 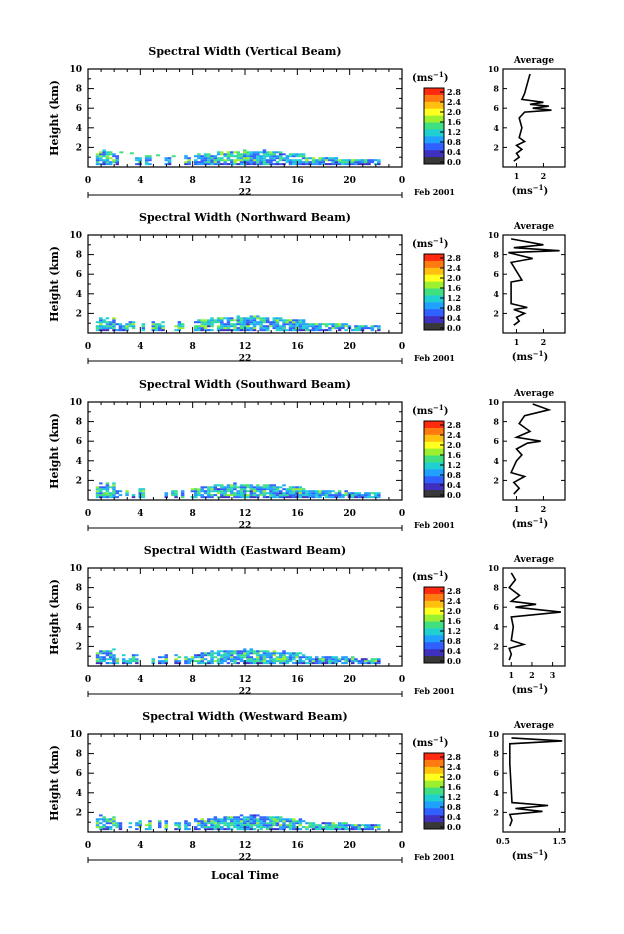 I want to click on avg-y-tick-label: 2, so click(x=496, y=147).